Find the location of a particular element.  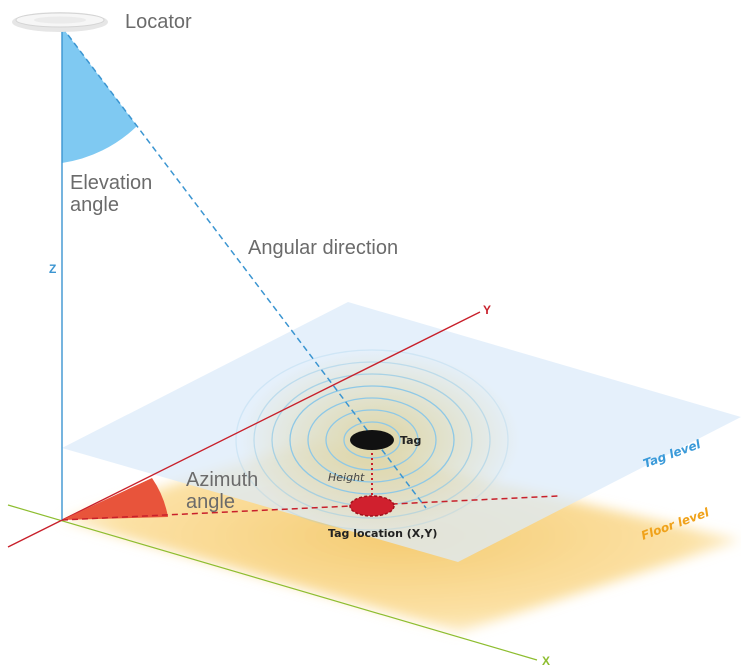

azimuth-label-line1: Azimuth is located at coordinates (222, 480).